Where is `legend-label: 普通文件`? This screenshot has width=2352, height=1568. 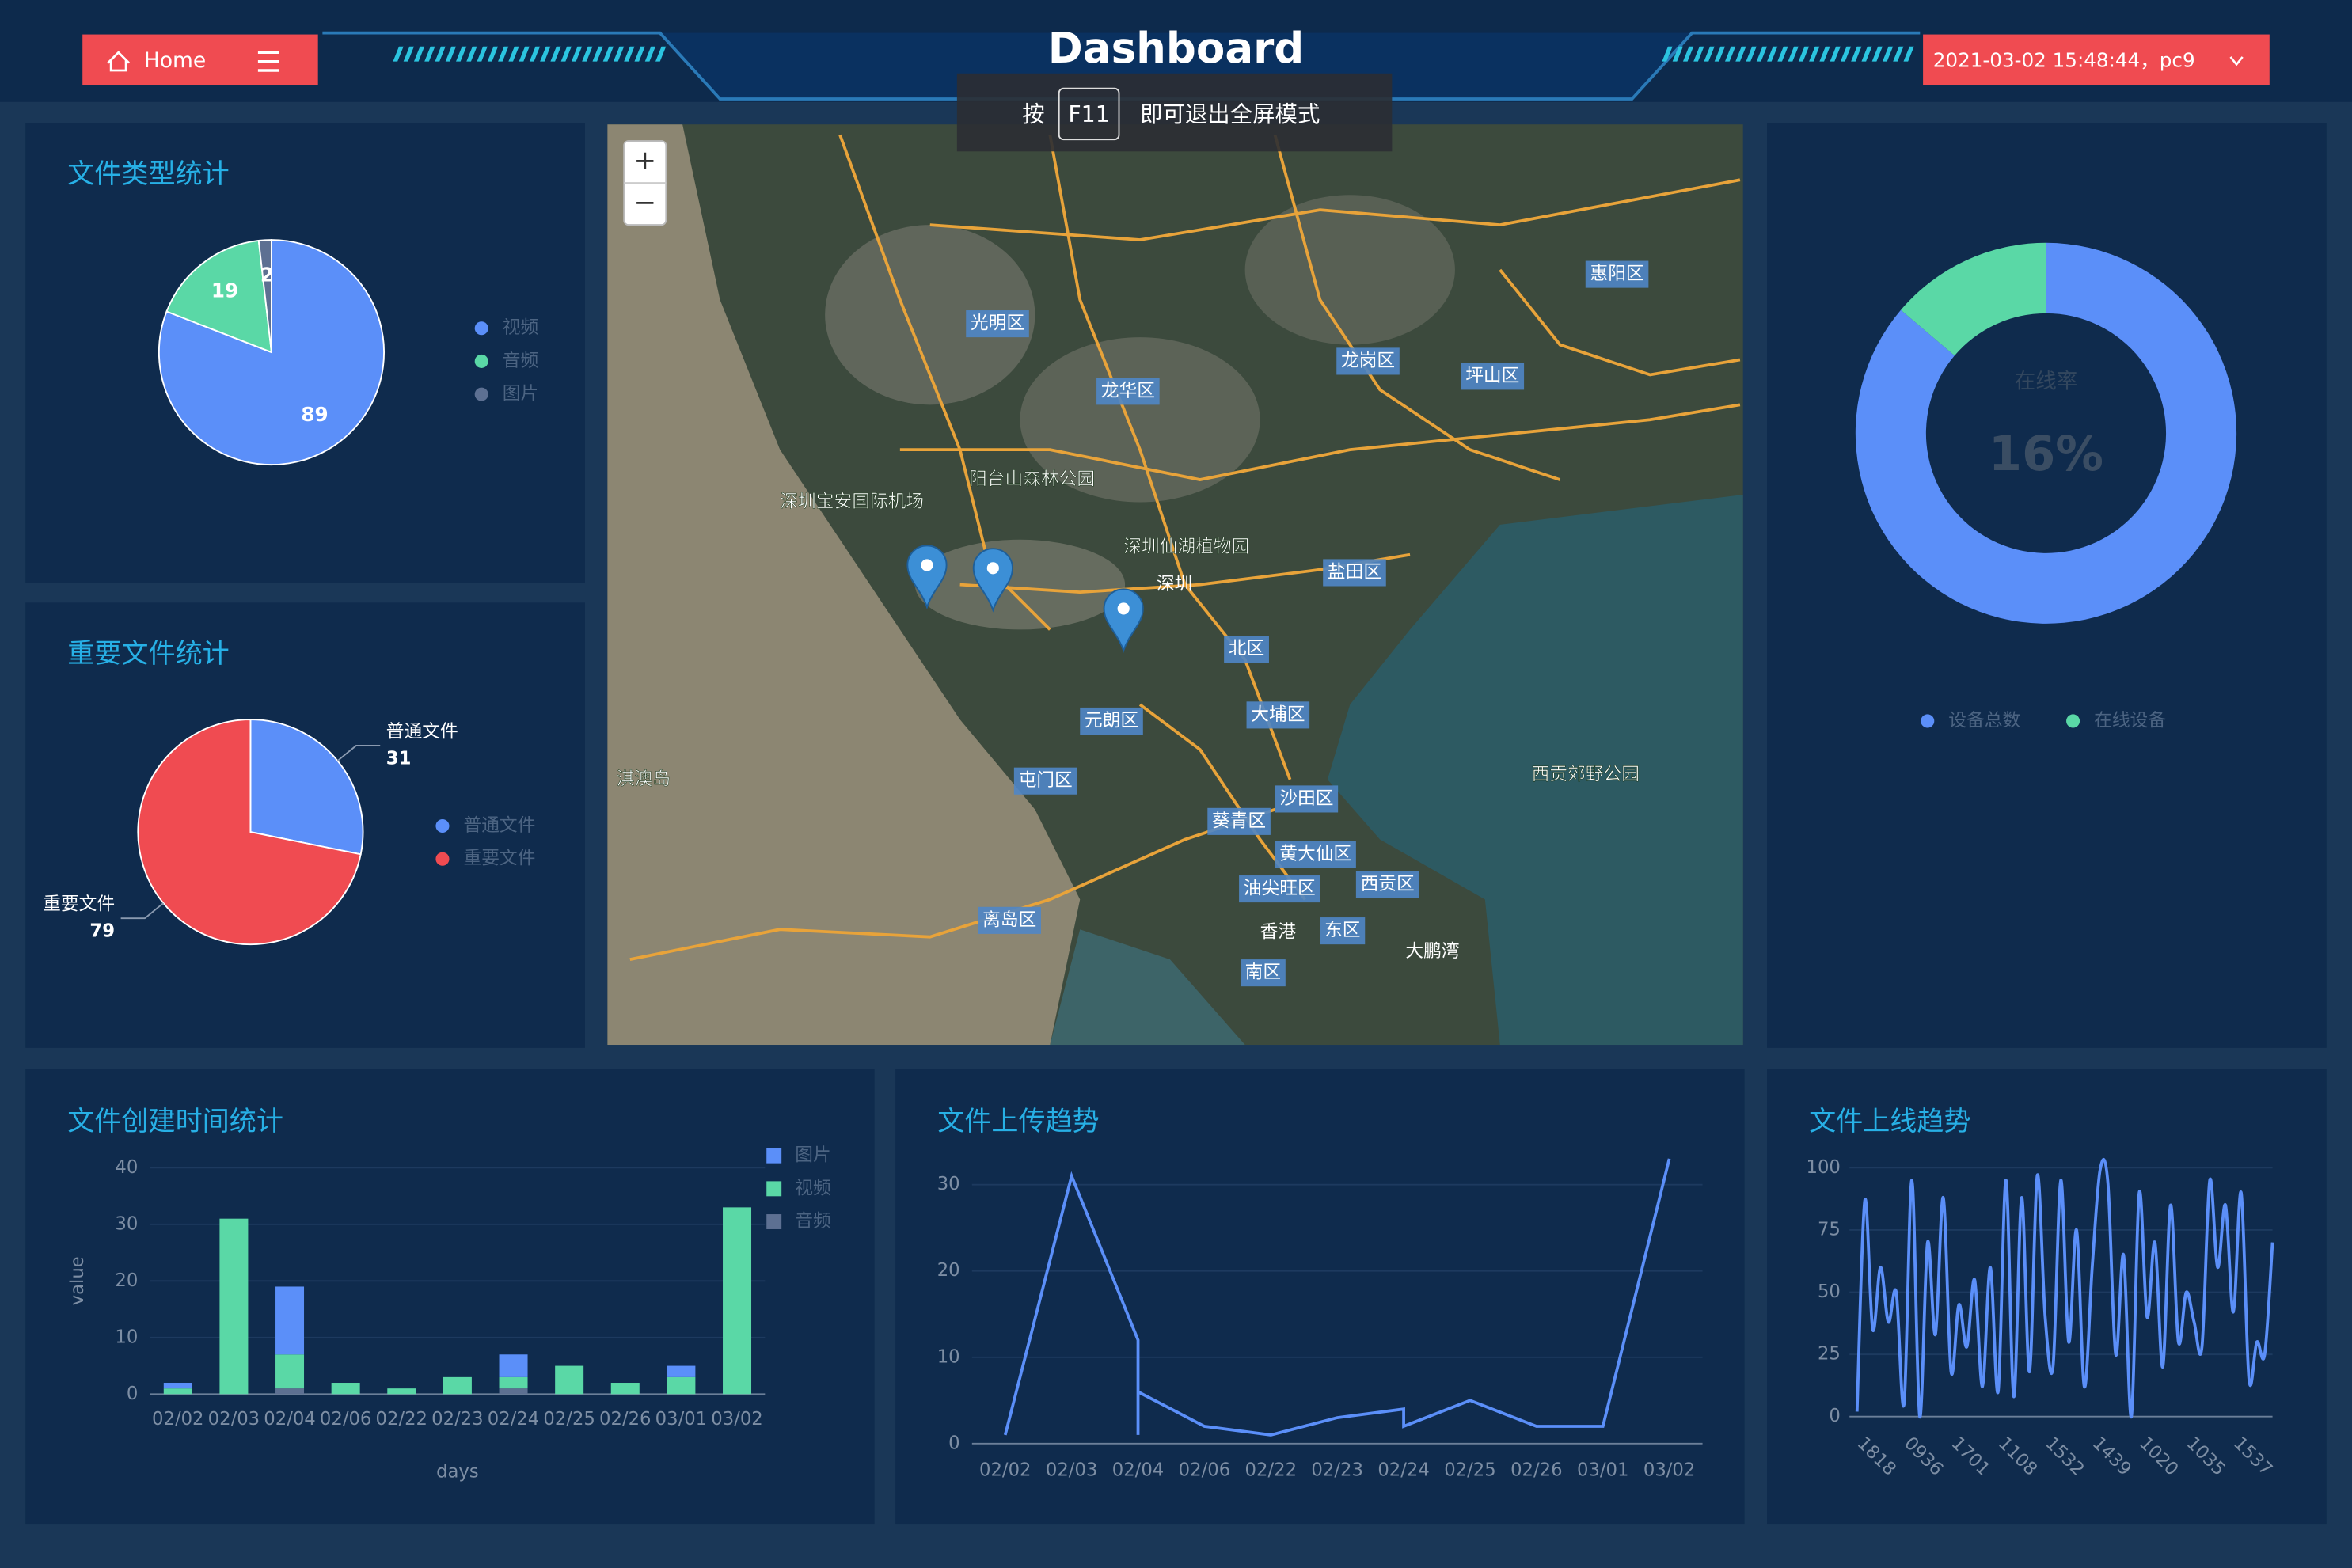
legend-label: 普通文件 is located at coordinates (499, 825).